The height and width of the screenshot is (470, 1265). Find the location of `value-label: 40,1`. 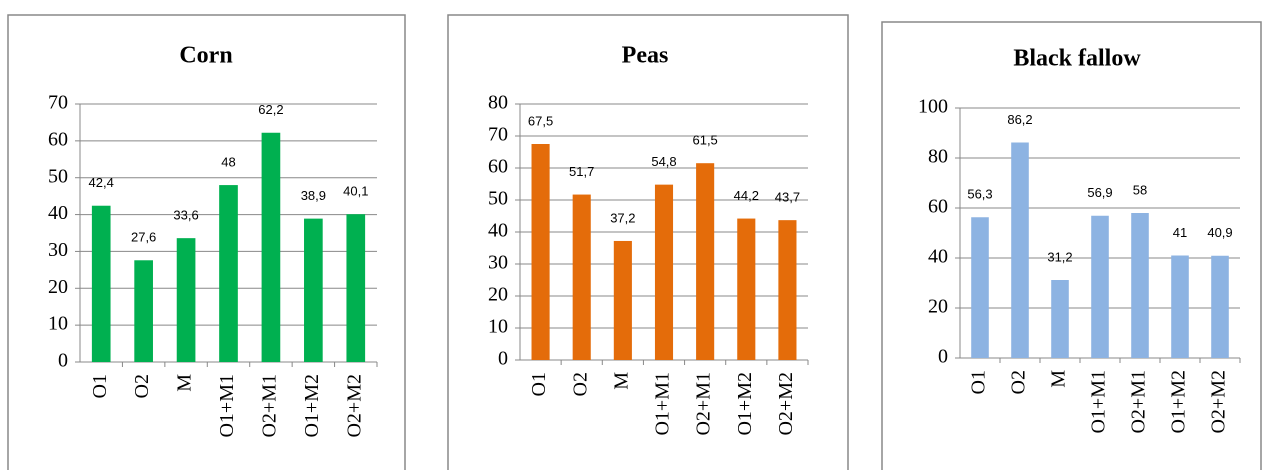

value-label: 40,1 is located at coordinates (355, 191).